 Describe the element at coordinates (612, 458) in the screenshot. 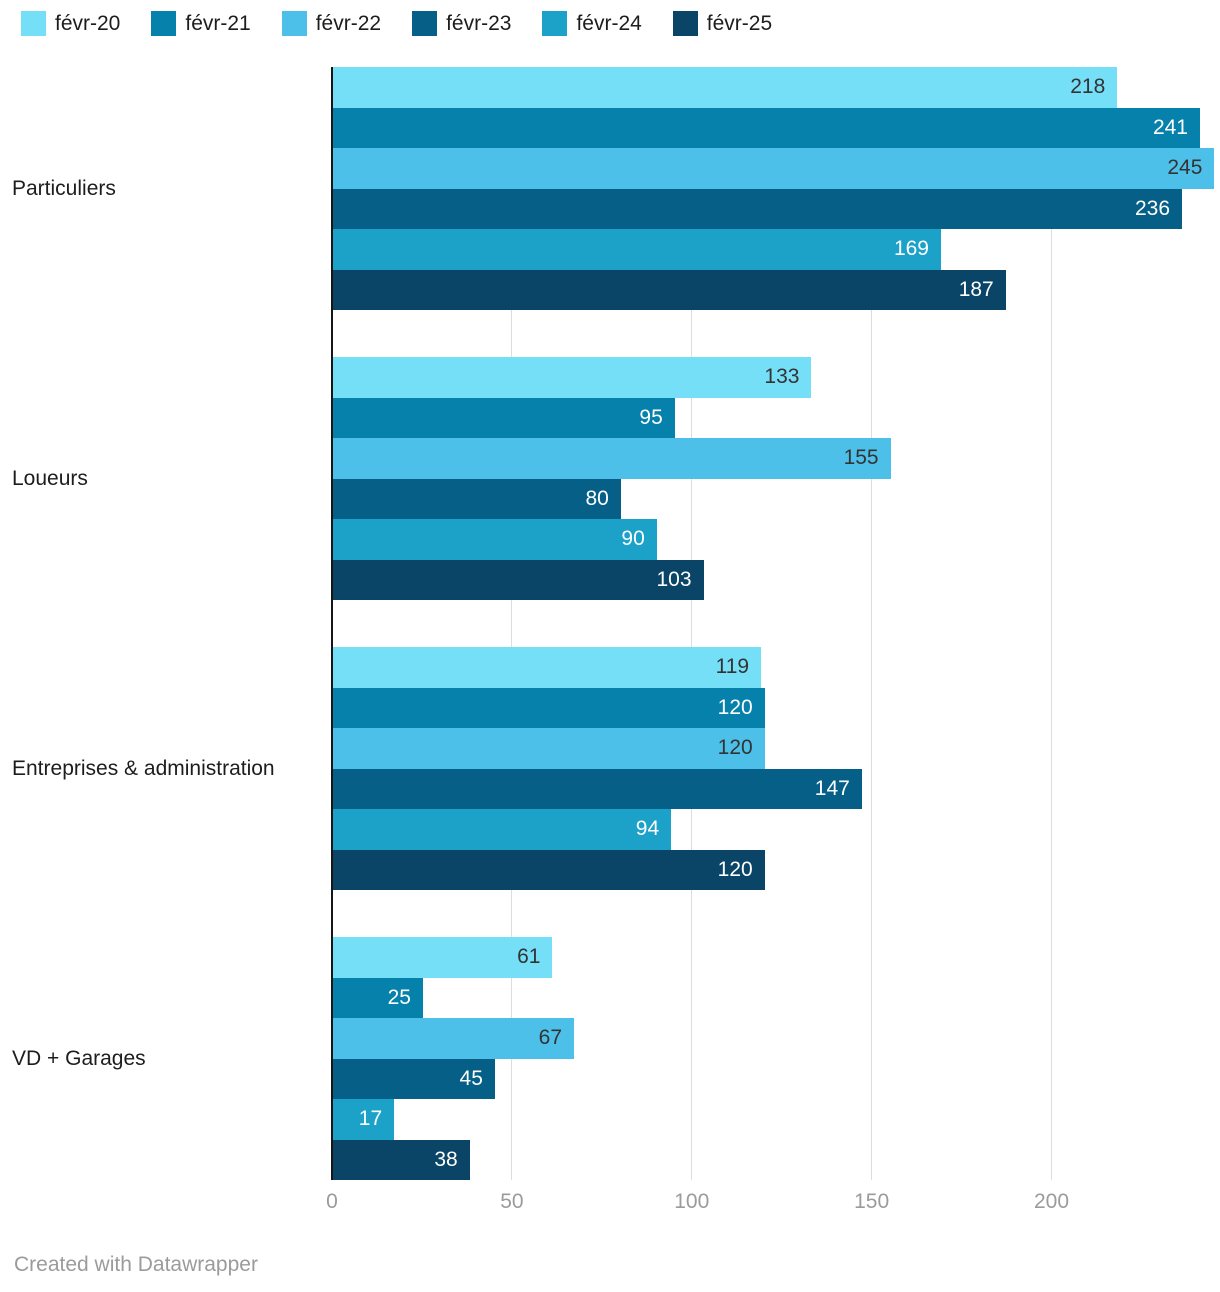

I see `bar-loueurs-f-vr-22: 155` at that location.